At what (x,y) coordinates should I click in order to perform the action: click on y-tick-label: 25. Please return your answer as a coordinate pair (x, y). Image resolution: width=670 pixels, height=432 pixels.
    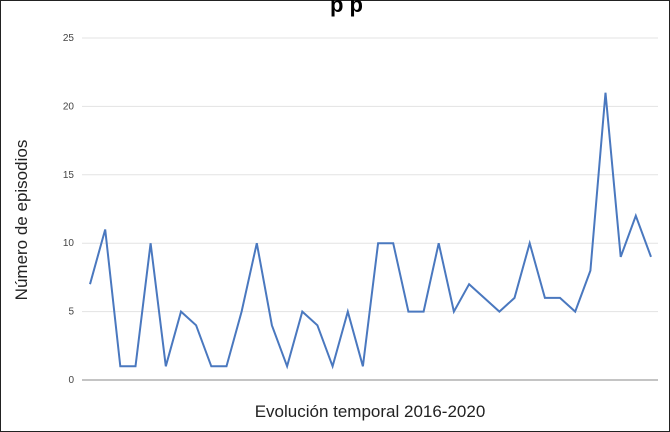
    Looking at the image, I should click on (69, 38).